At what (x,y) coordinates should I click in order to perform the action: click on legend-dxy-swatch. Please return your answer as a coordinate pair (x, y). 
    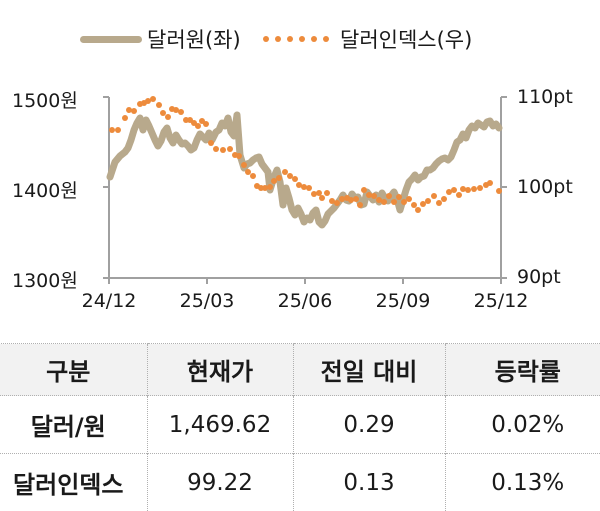
    Looking at the image, I should click on (296, 39).